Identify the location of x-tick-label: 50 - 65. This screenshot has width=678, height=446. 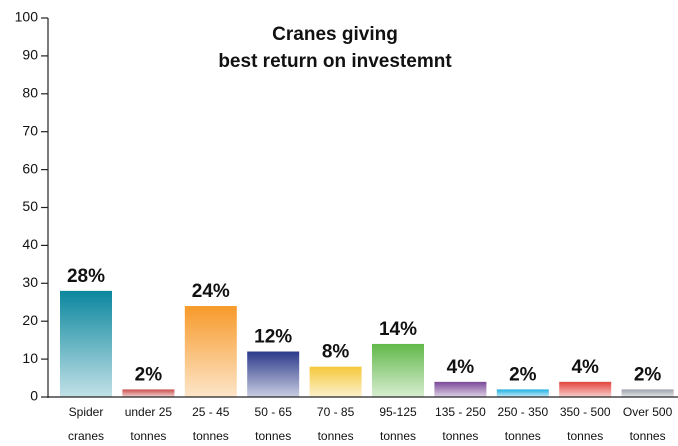
(274, 412).